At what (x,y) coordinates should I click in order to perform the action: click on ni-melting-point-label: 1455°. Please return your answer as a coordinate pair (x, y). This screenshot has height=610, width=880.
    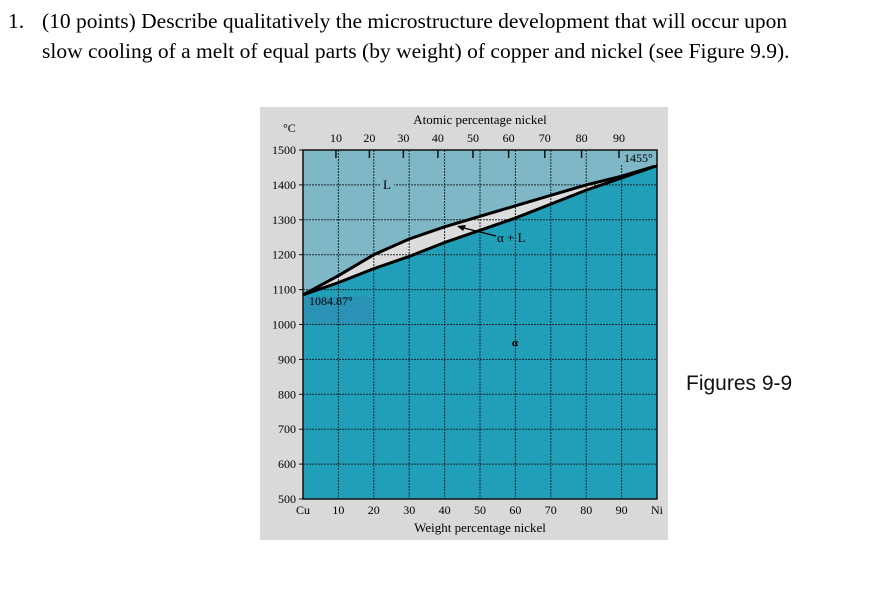
    Looking at the image, I should click on (638, 158).